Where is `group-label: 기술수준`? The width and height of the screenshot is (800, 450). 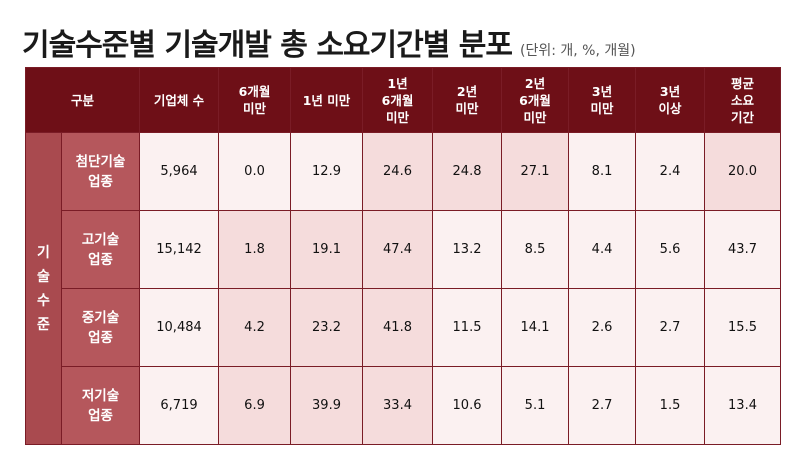
group-label: 기술수준 is located at coordinates (43, 288).